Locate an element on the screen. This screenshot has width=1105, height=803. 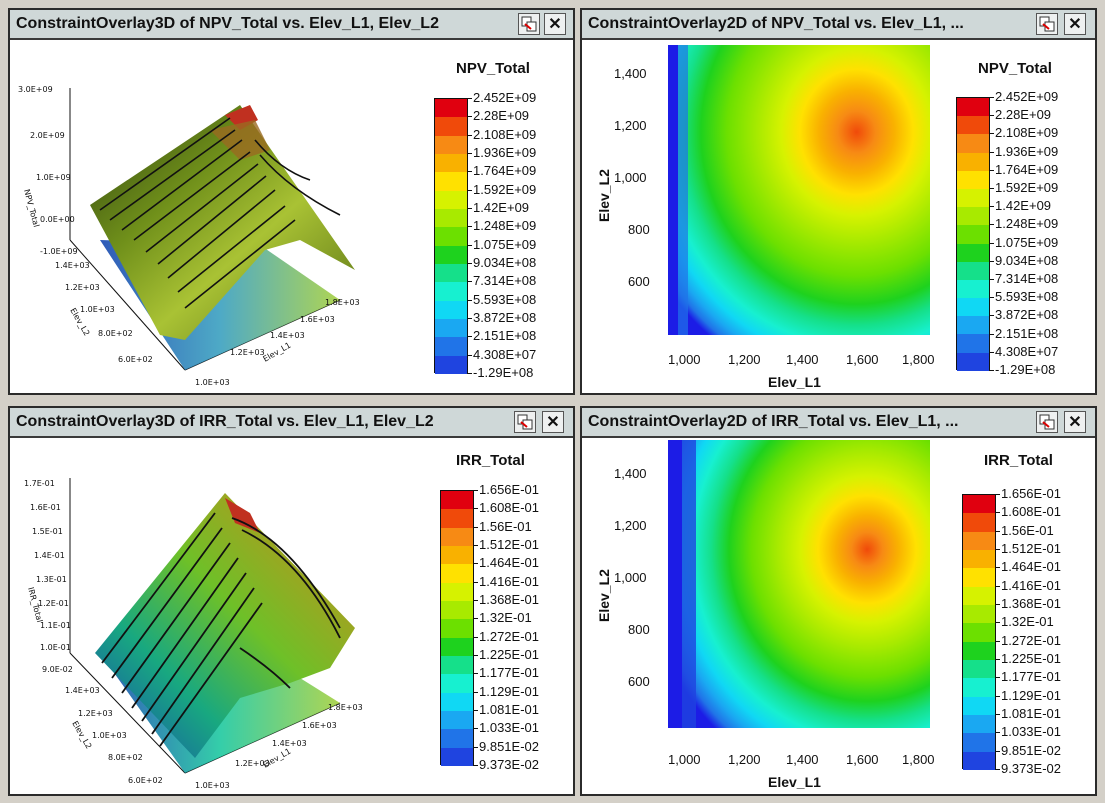
y-tick: 8.0E+02 is located at coordinates (125, 757).